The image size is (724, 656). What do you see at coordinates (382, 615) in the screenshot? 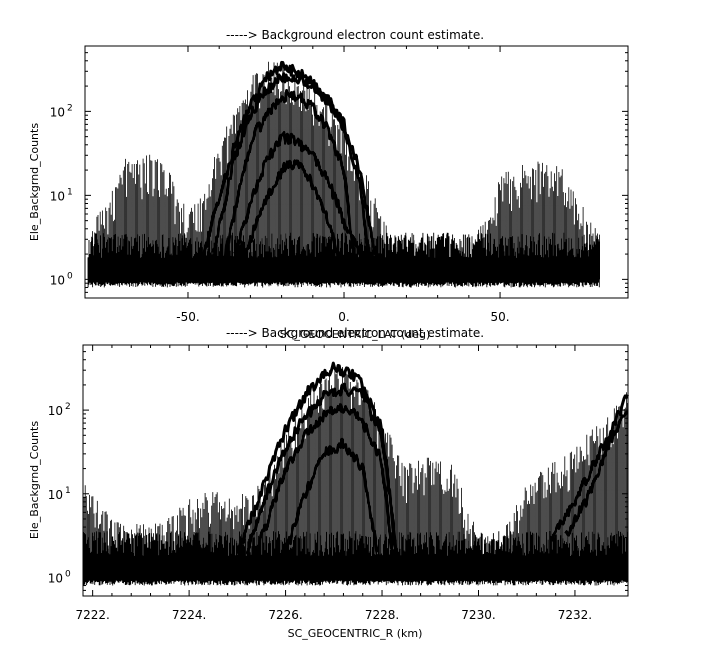
I see `x-tick-label: 7228.` at bounding box center [382, 615].